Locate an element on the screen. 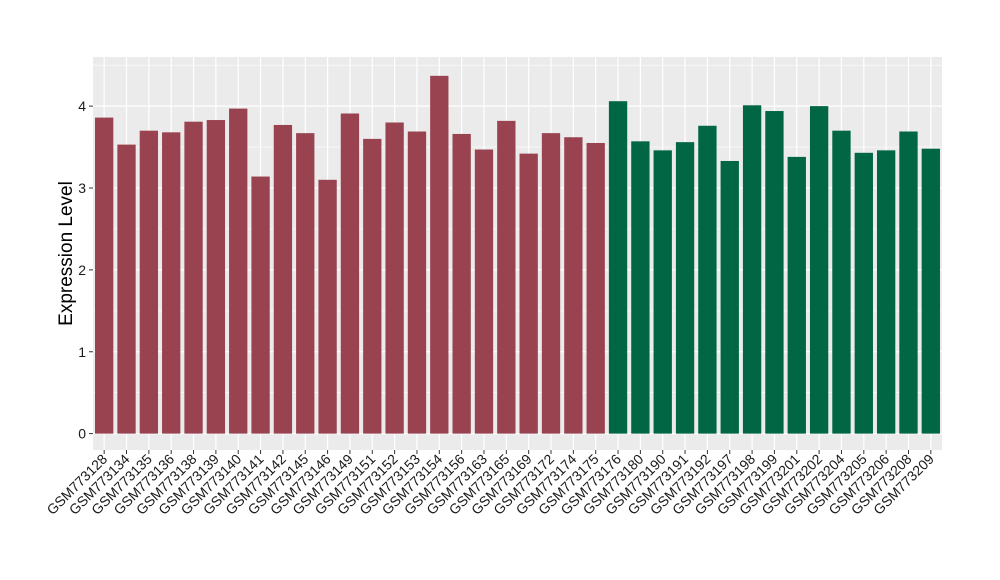 Image resolution: width=1000 pixels, height=580 pixels. bar-GSM773151 is located at coordinates (372, 286).